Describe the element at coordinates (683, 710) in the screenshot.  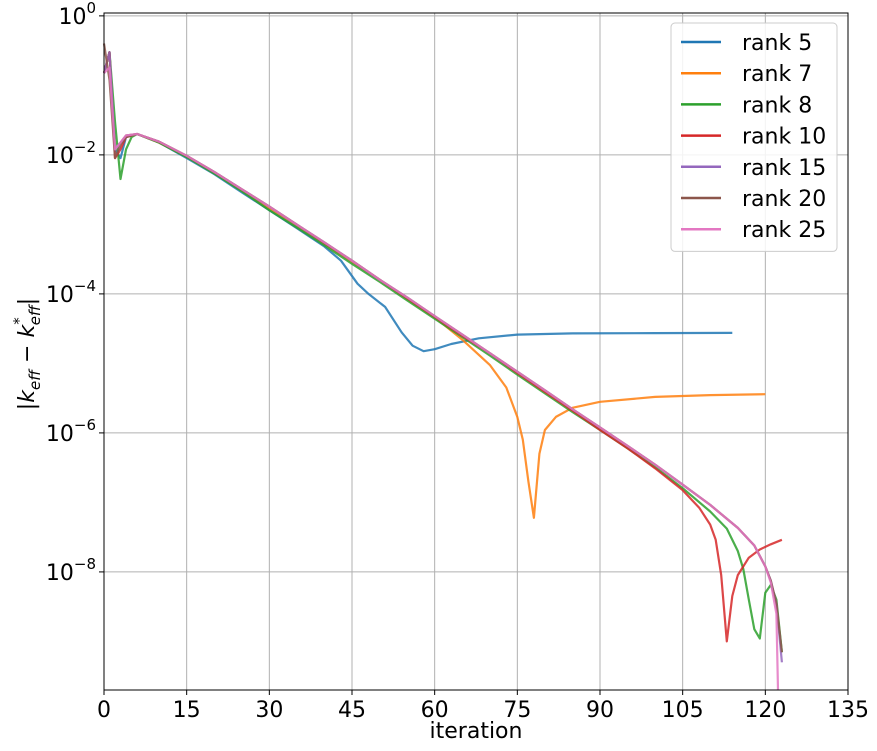
I see `x-tick-label: 105` at that location.